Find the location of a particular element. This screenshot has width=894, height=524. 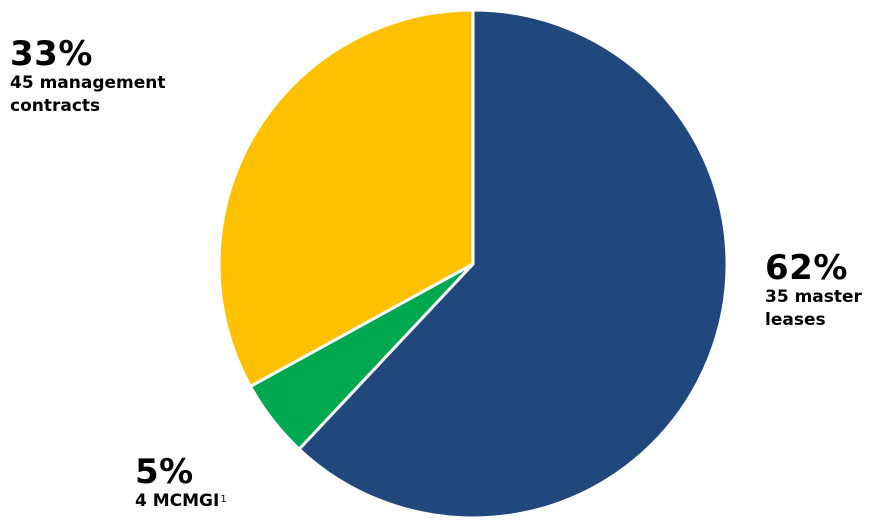

desc-mcmgi: 4 MCMGI1 is located at coordinates (181, 501).